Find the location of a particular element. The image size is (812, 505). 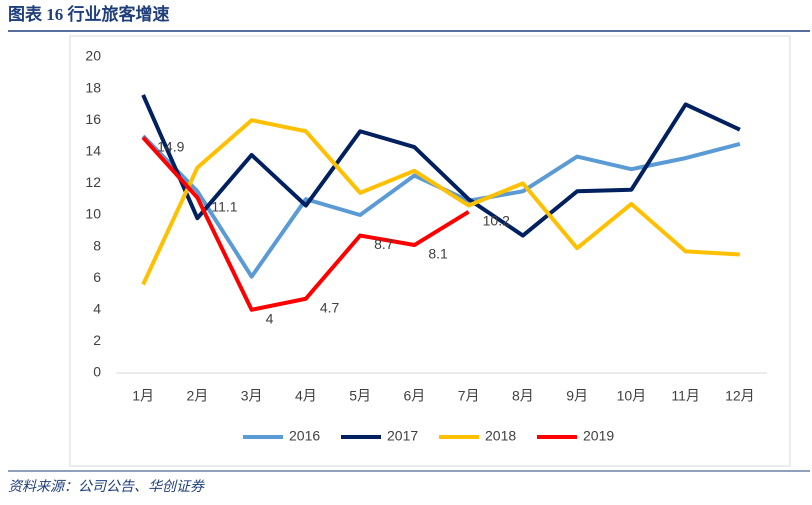

legend-label: 2018 is located at coordinates (500, 436).